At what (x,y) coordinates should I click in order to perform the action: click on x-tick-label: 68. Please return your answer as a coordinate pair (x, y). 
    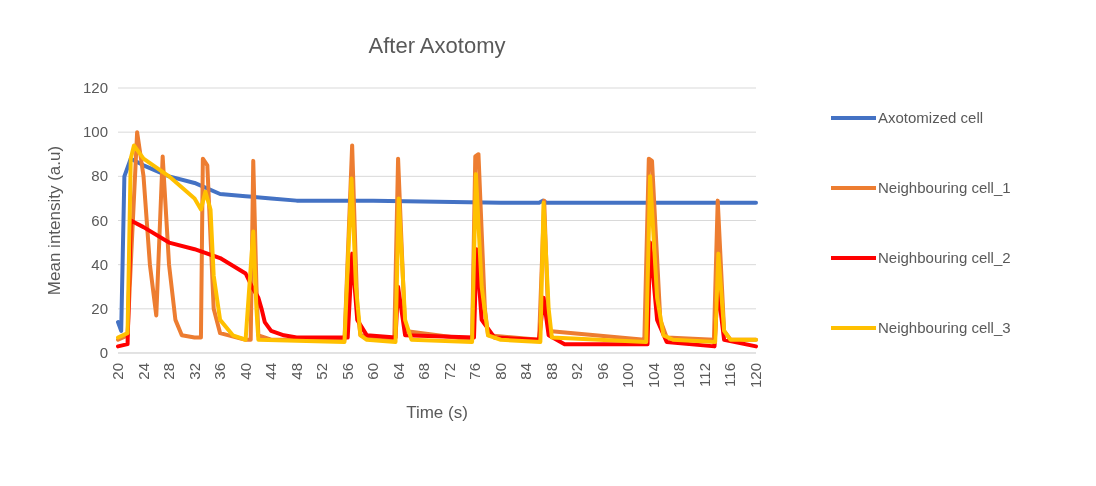
    Looking at the image, I should click on (424, 371).